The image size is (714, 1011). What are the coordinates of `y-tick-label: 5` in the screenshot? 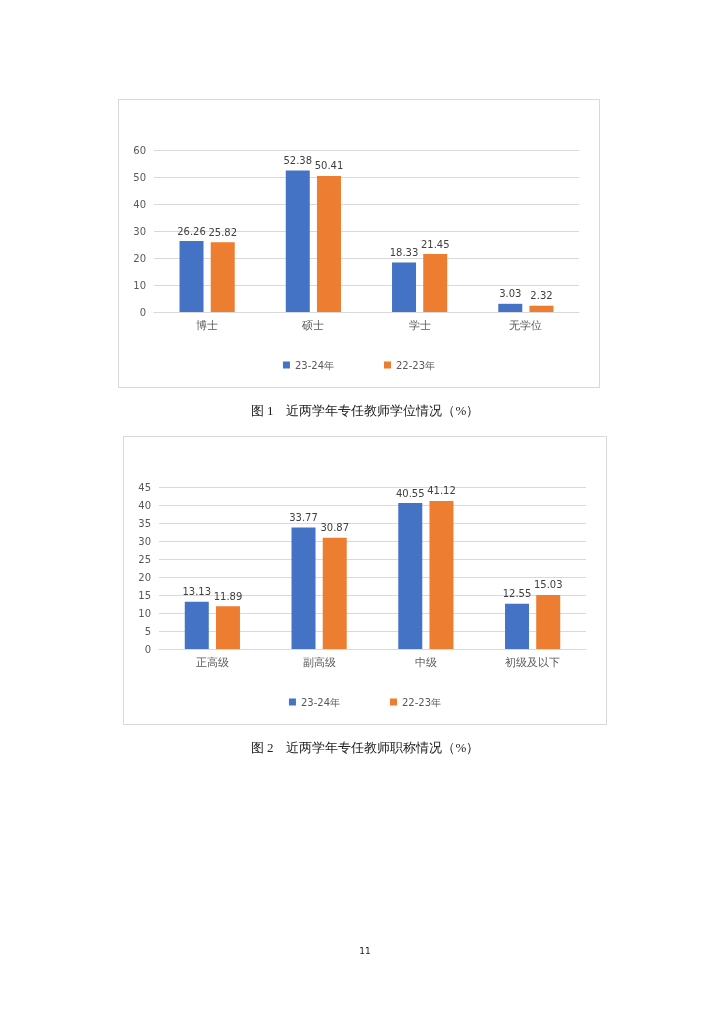 It's located at (147, 631).